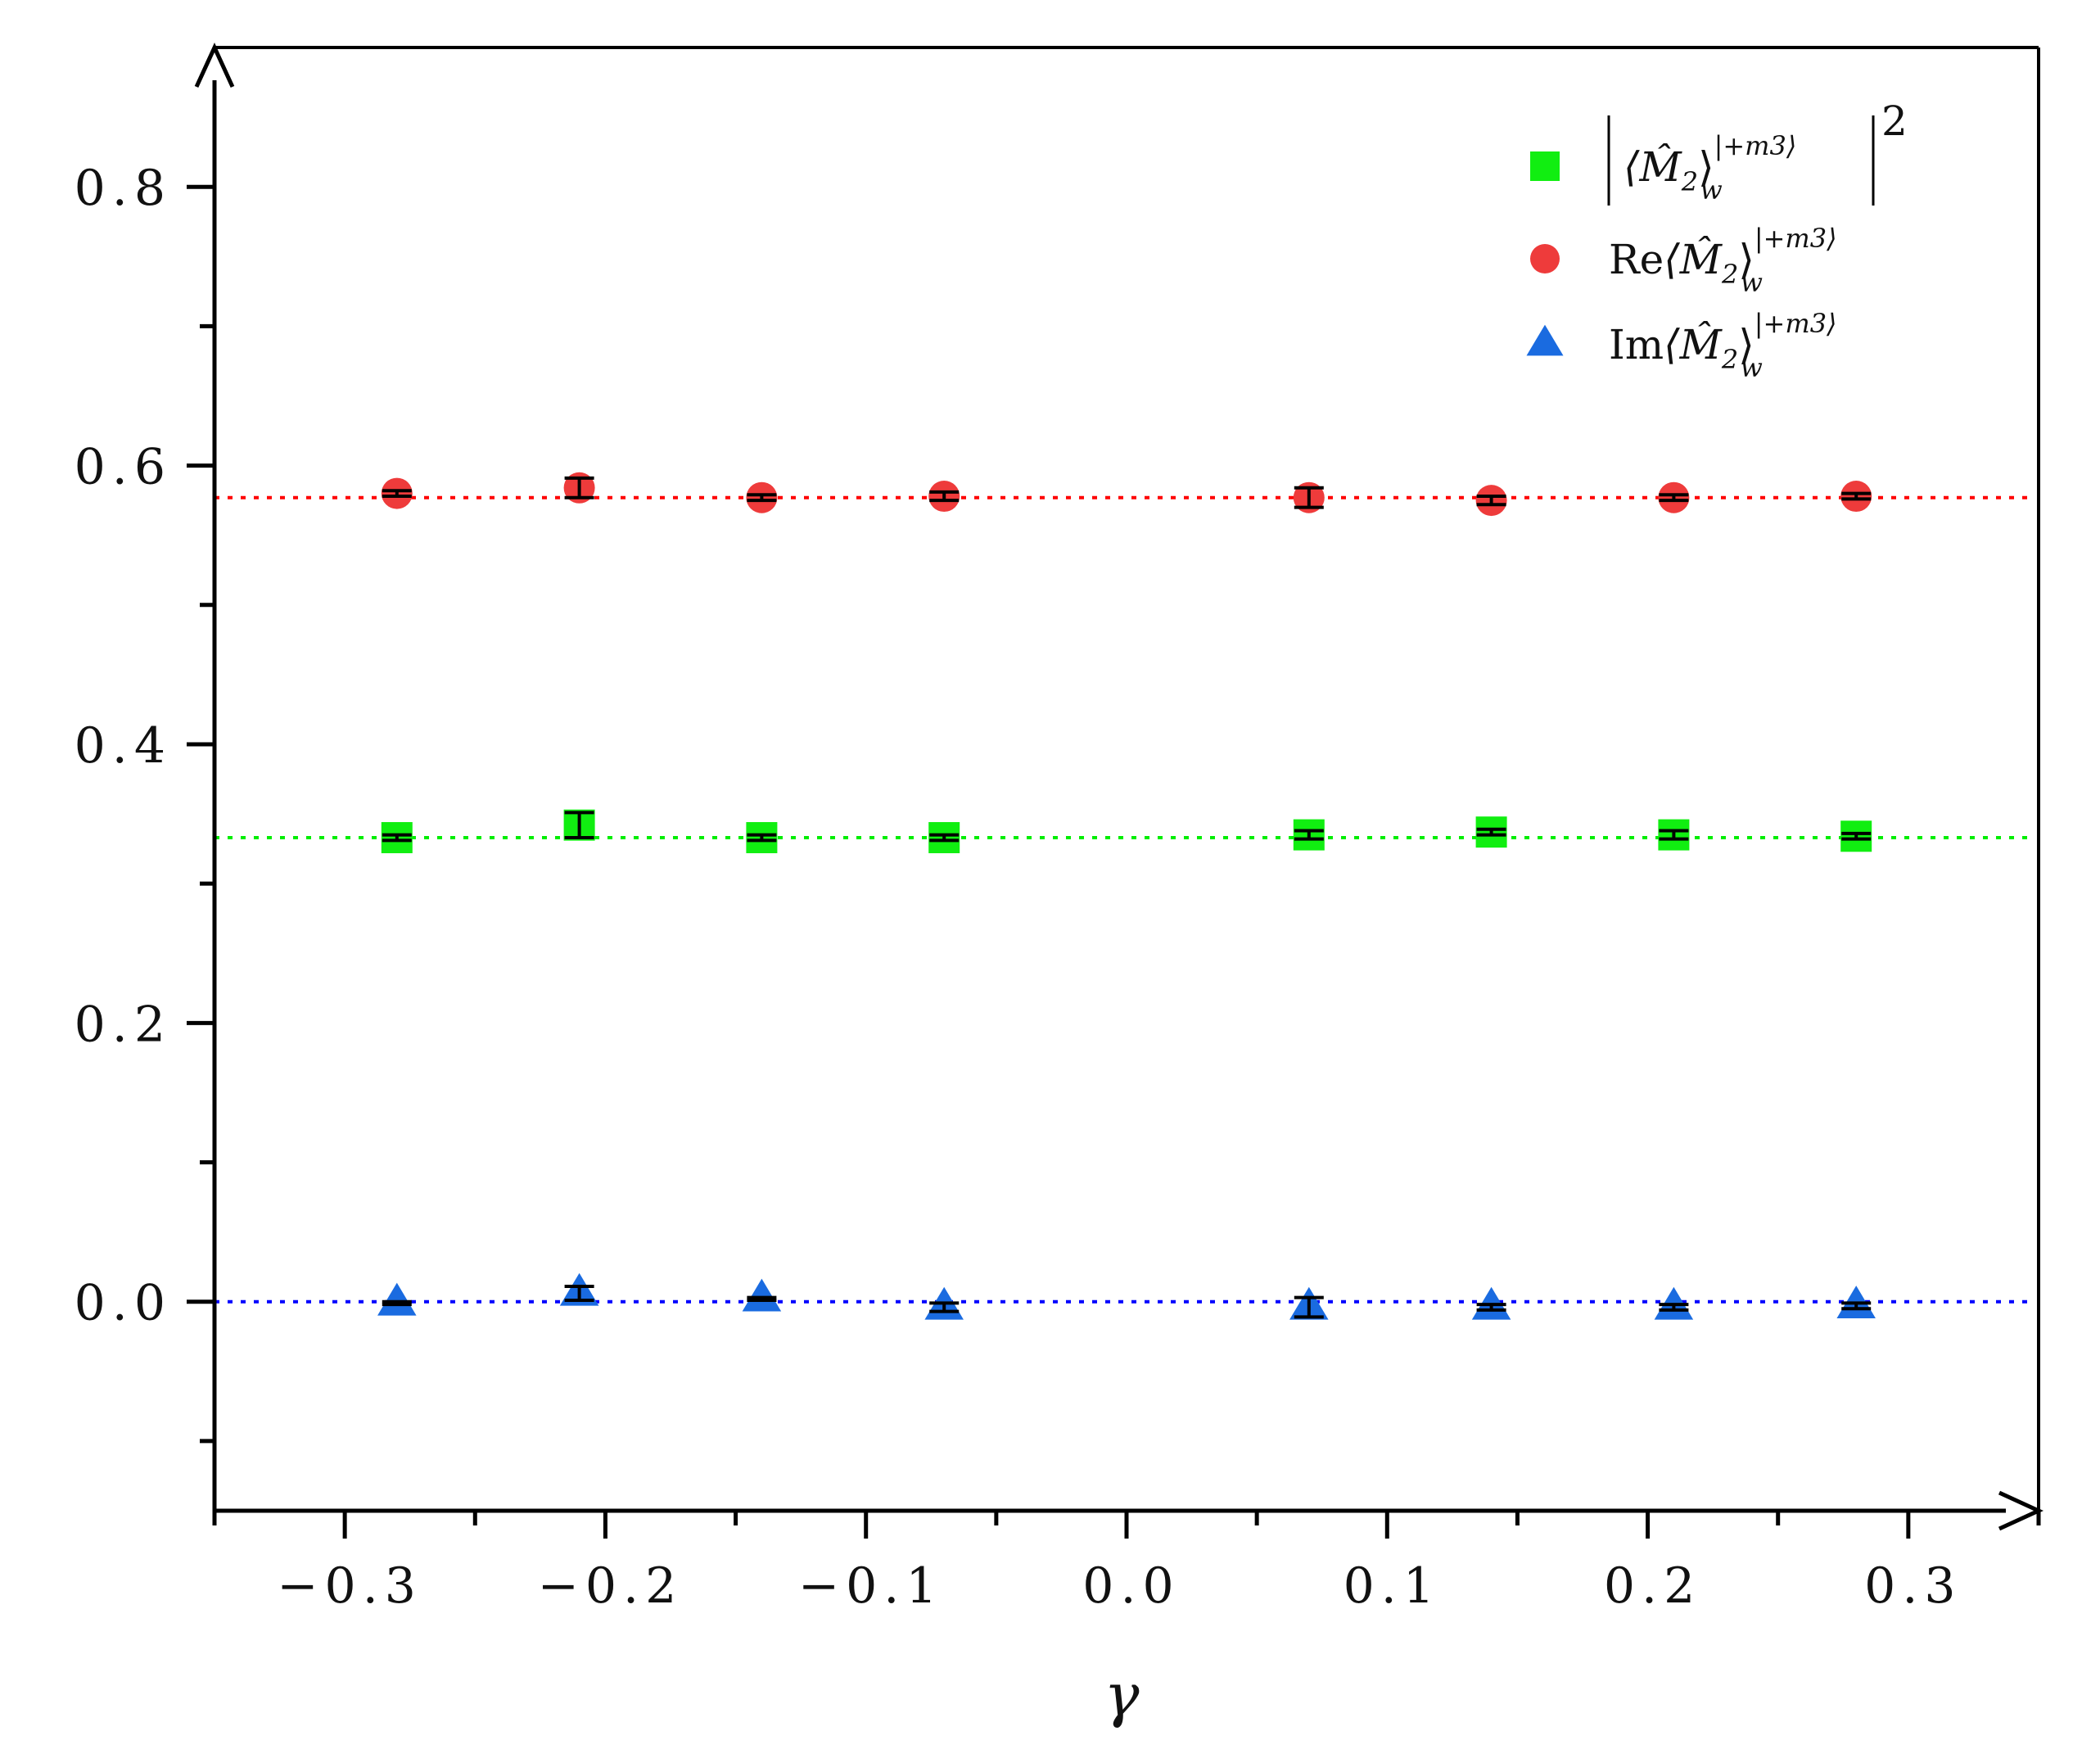  What do you see at coordinates (1126, 831) in the screenshot?
I see `series-square` at bounding box center [1126, 831].